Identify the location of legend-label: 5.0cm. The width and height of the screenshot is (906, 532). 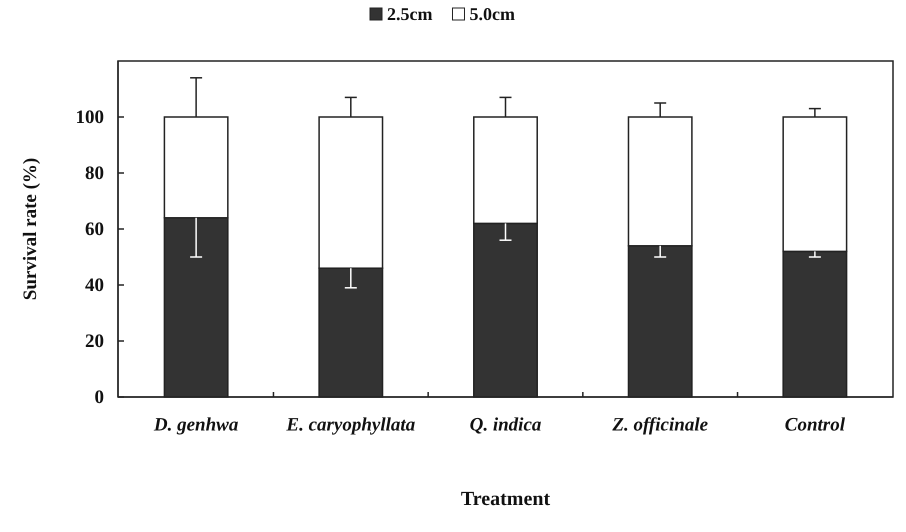
(492, 14).